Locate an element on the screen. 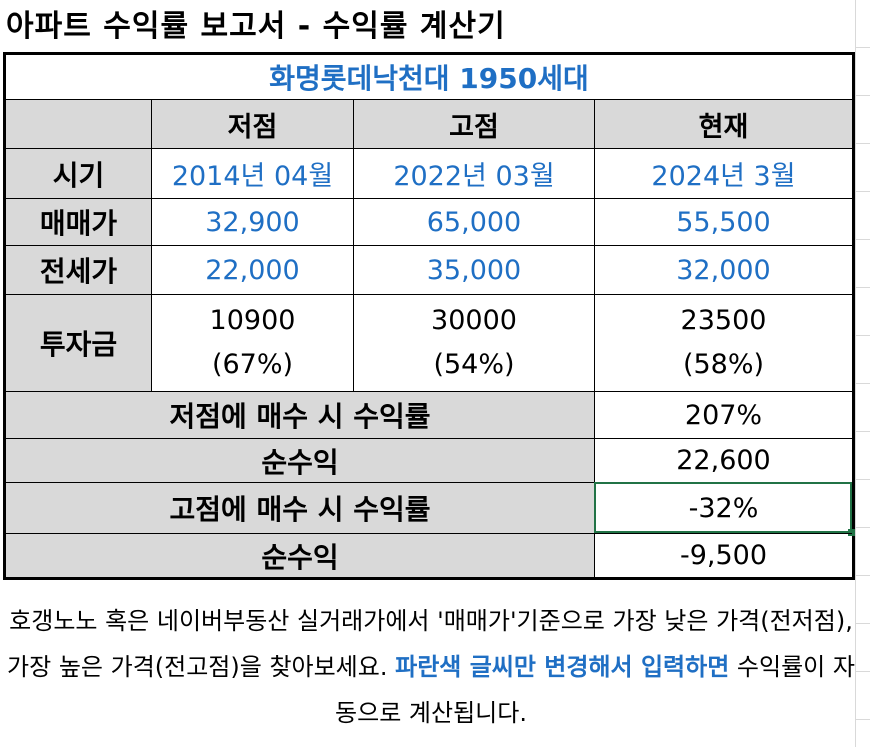  investment-high-amount: 30000 is located at coordinates (474, 320).